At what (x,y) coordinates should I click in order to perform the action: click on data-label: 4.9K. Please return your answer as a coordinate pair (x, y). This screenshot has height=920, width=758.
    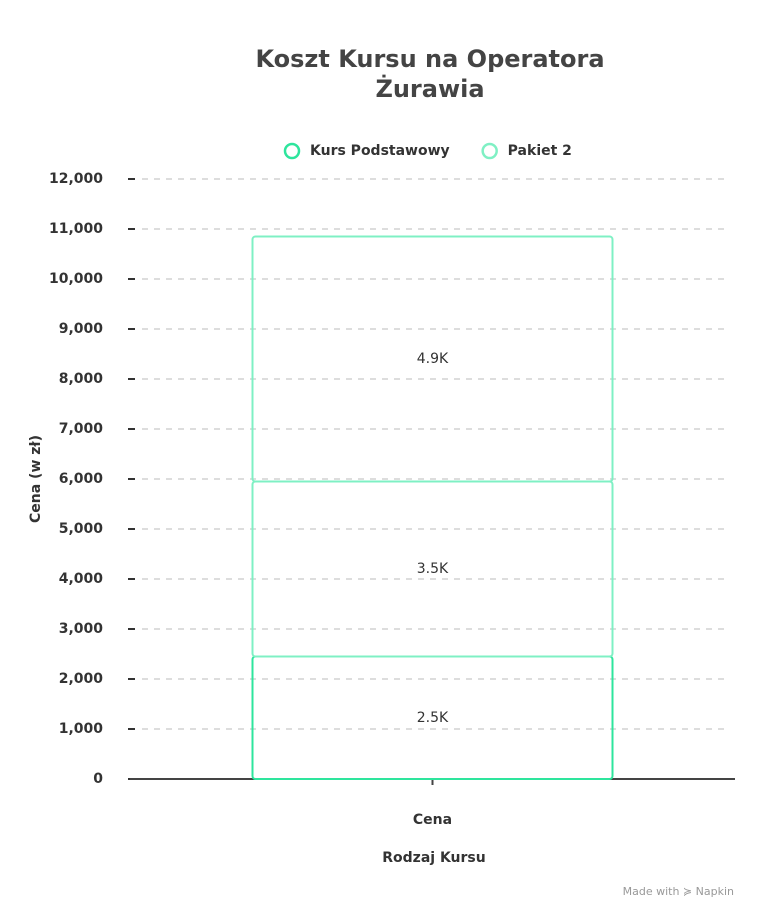
    Looking at the image, I should click on (433, 359).